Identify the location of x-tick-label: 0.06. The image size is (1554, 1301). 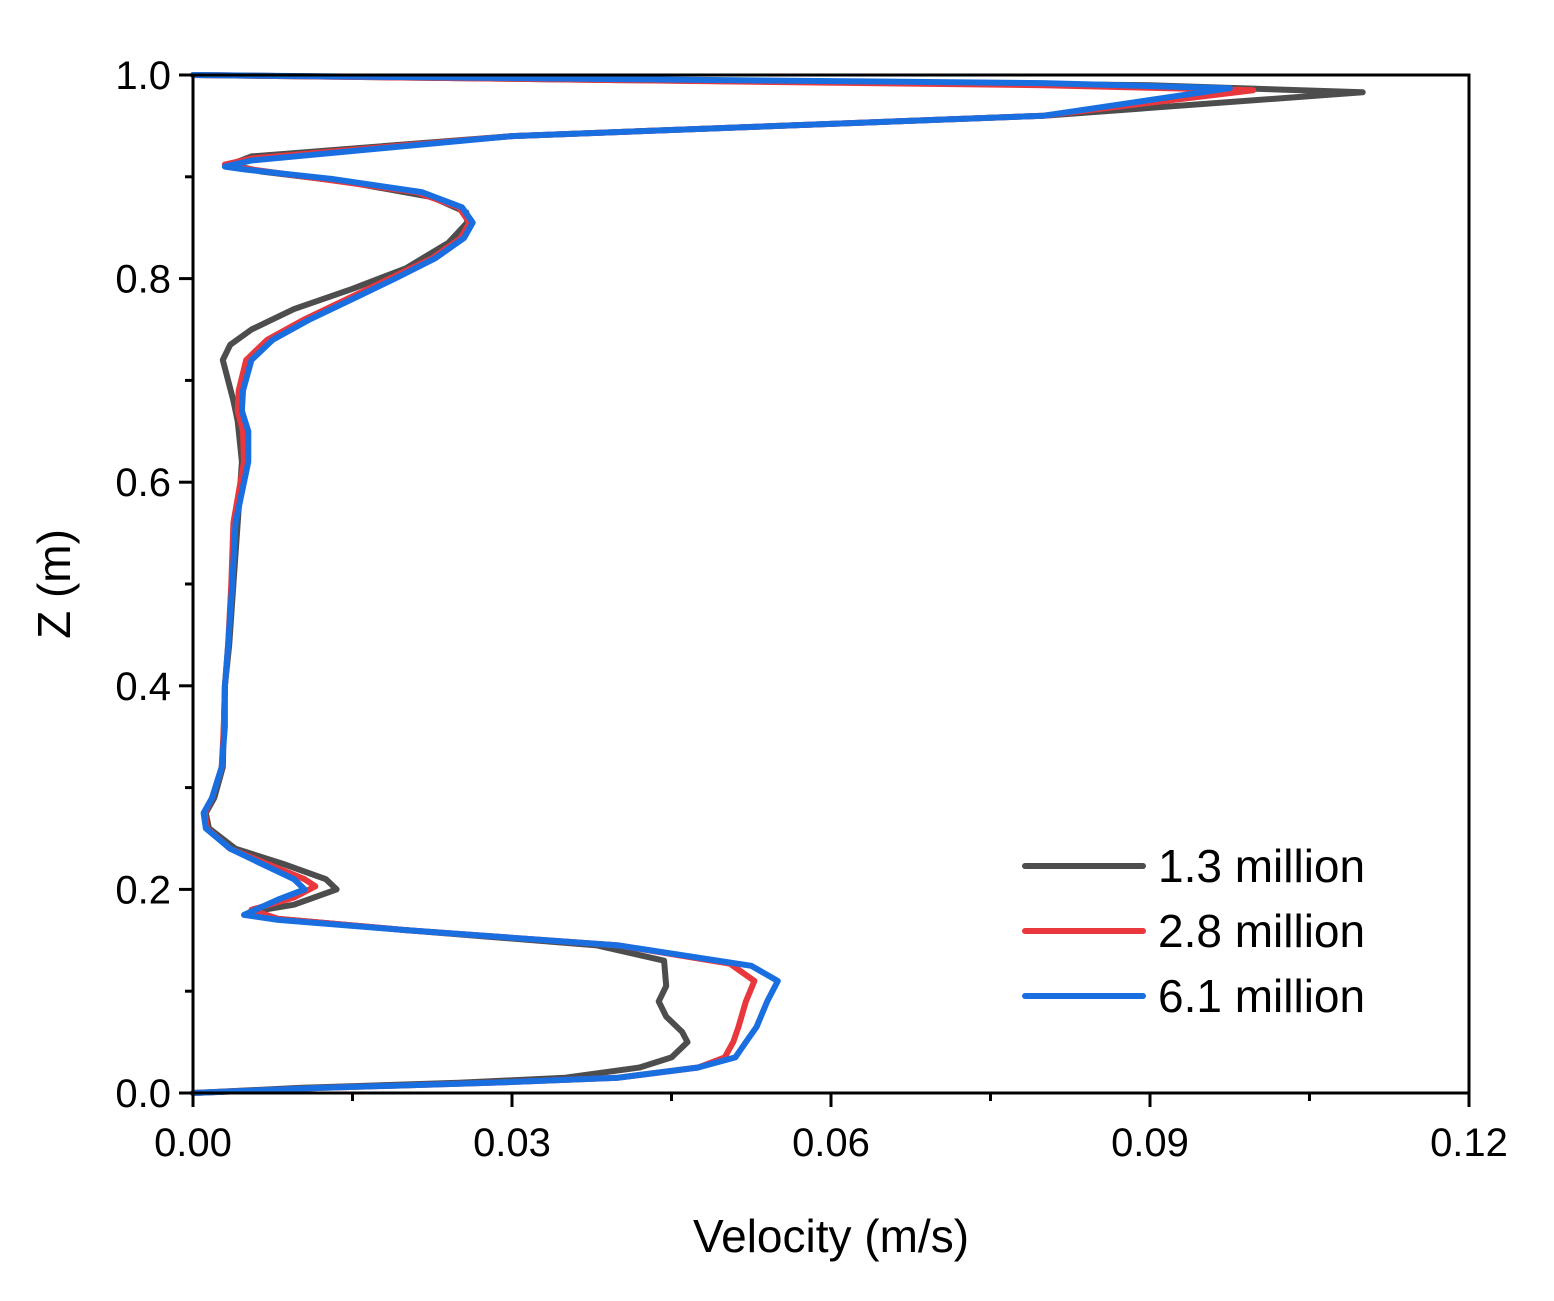
(831, 1143).